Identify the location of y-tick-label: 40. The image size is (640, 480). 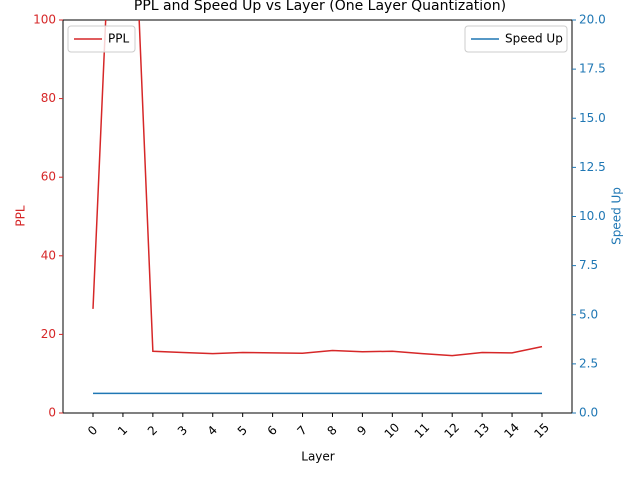
(48, 255).